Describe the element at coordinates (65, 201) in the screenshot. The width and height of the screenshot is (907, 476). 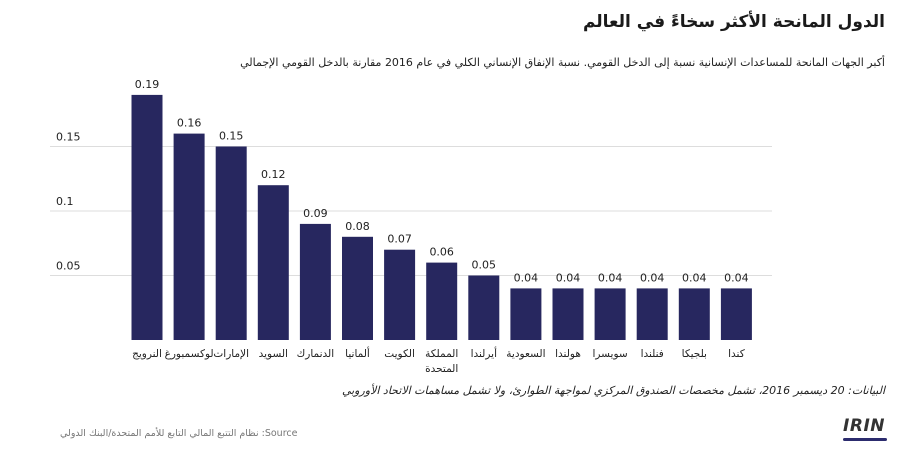
I see `y-tick-label: 0.1` at that location.